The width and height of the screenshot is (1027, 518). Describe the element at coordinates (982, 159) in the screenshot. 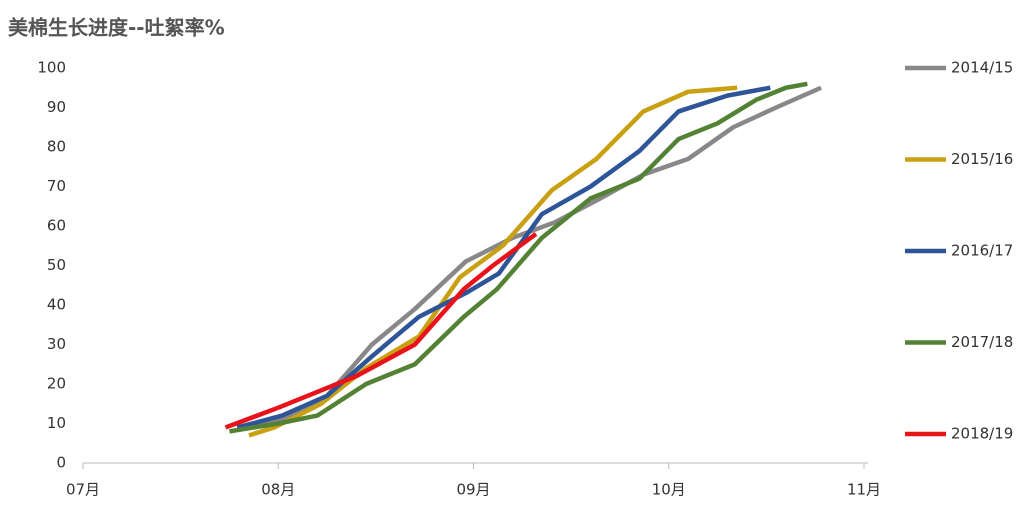

I see `legend-label: 2015/16` at that location.